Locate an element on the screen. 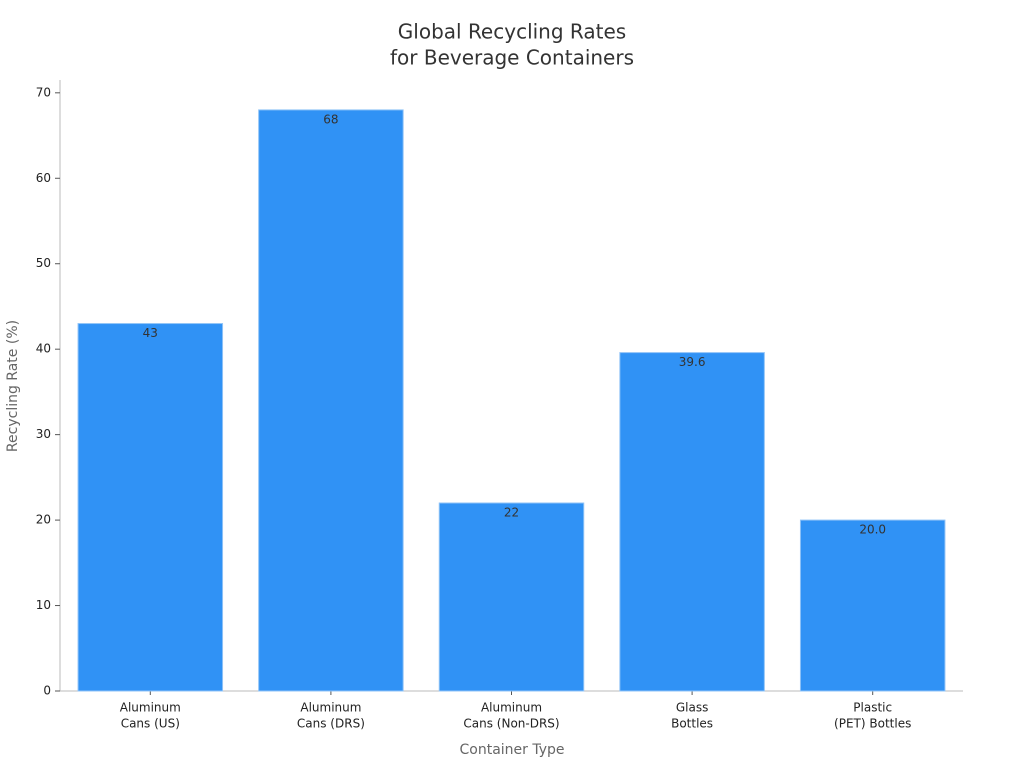 Image resolution: width=1024 pixels, height=768 pixels. y-tick-label: 50 is located at coordinates (43, 263).